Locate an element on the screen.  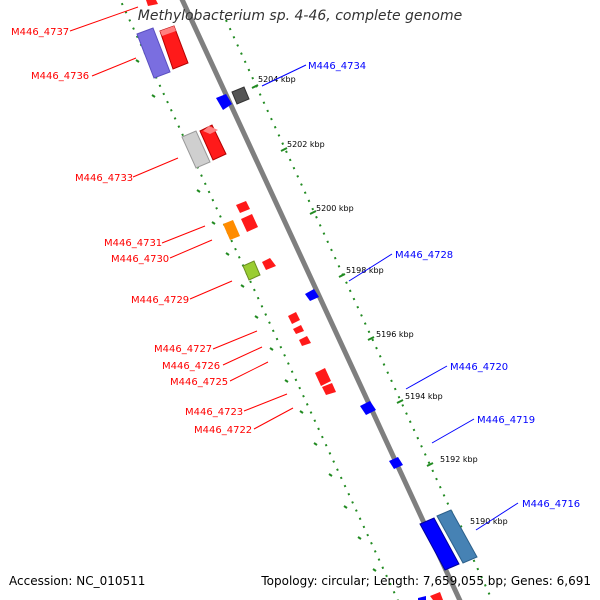
gene-label-M446_4727: M446_4727 is located at coordinates (183, 349).